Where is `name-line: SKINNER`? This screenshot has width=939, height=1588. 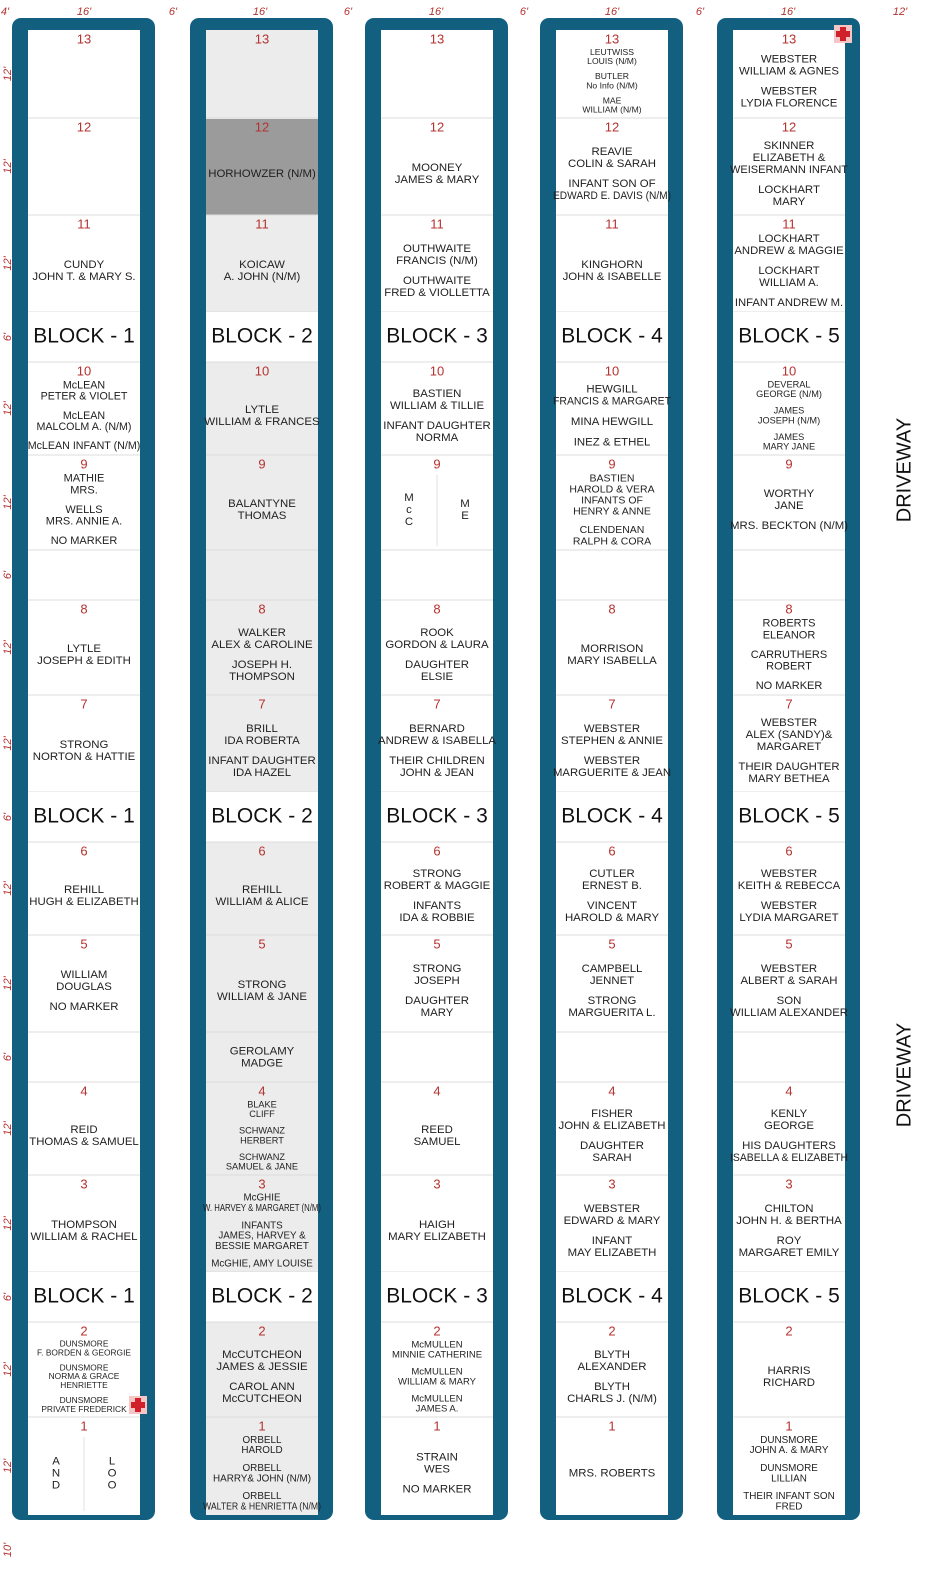
name-line: SKINNER is located at coordinates (789, 146).